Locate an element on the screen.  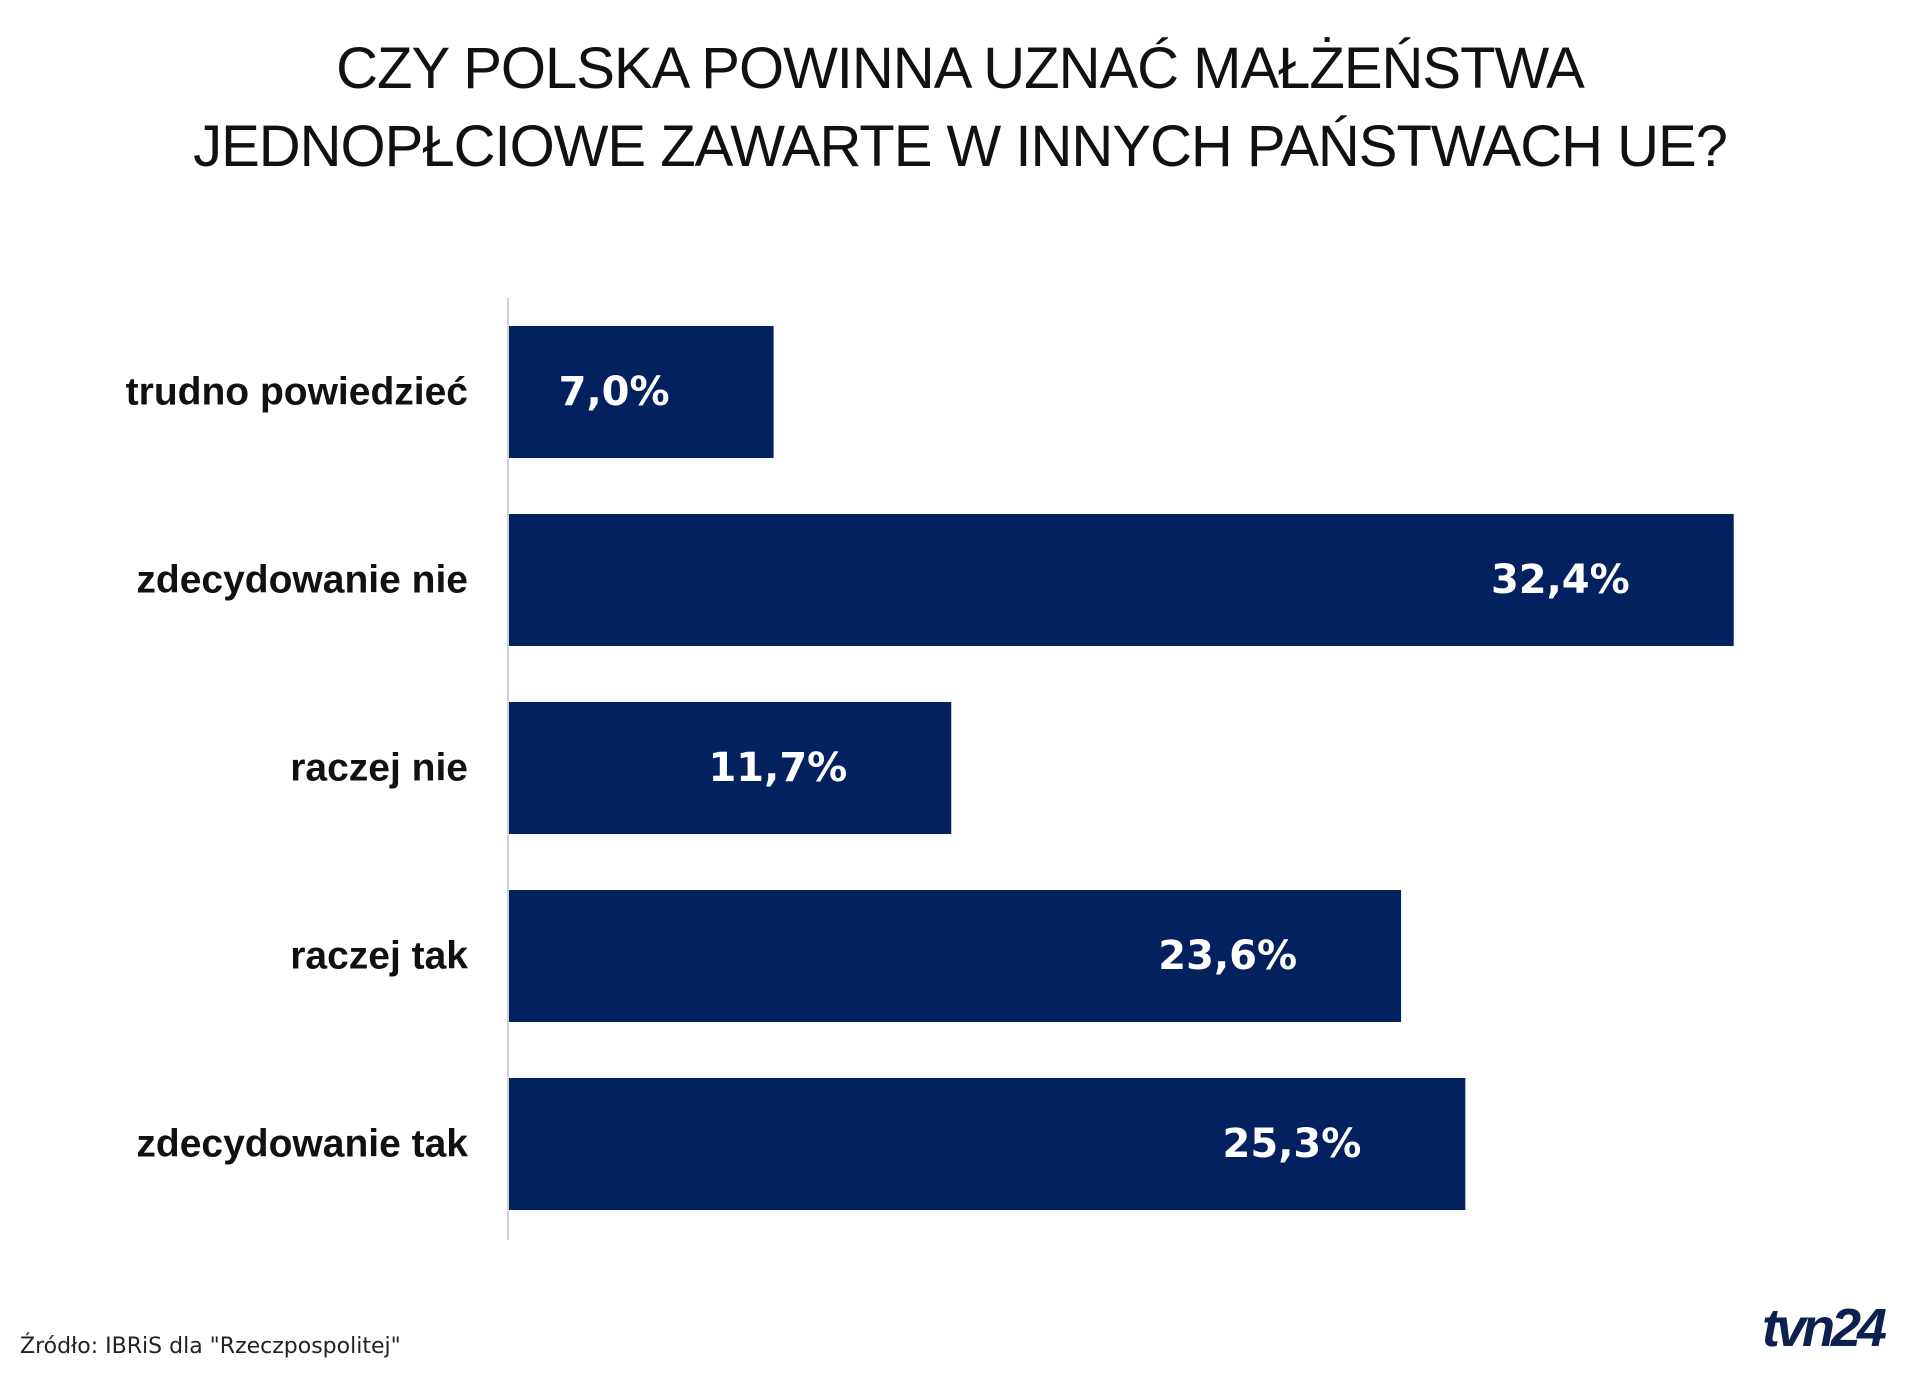
category-label-3: raczej tak is located at coordinates (379, 956).